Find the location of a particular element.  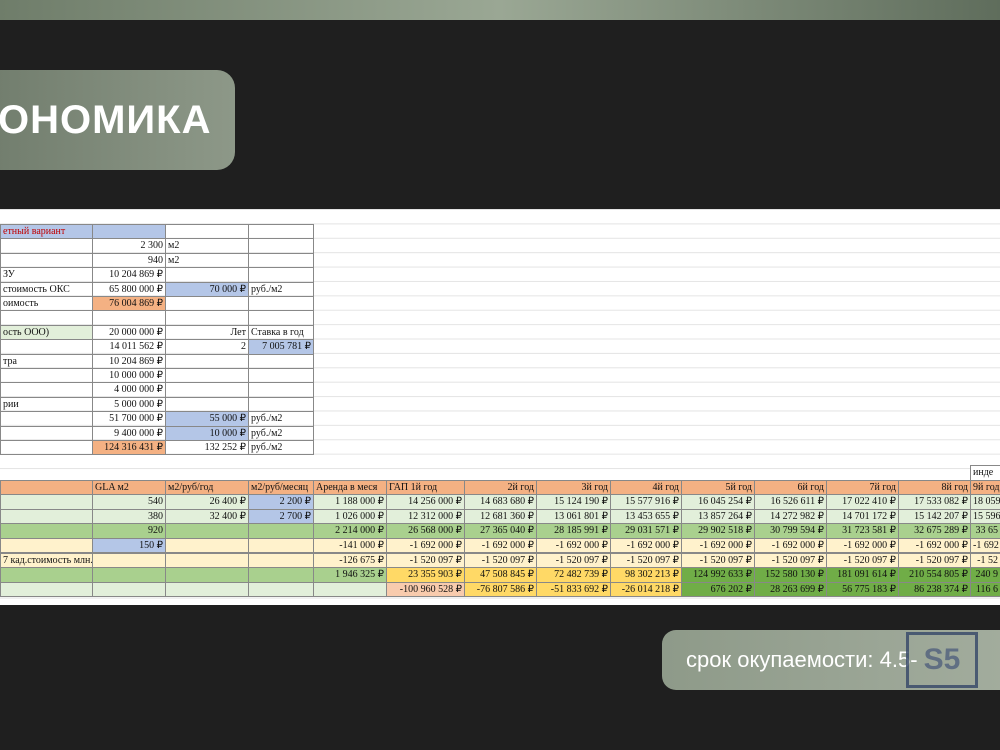

cell: 76 004 869 ₽ is located at coordinates (129, 304).